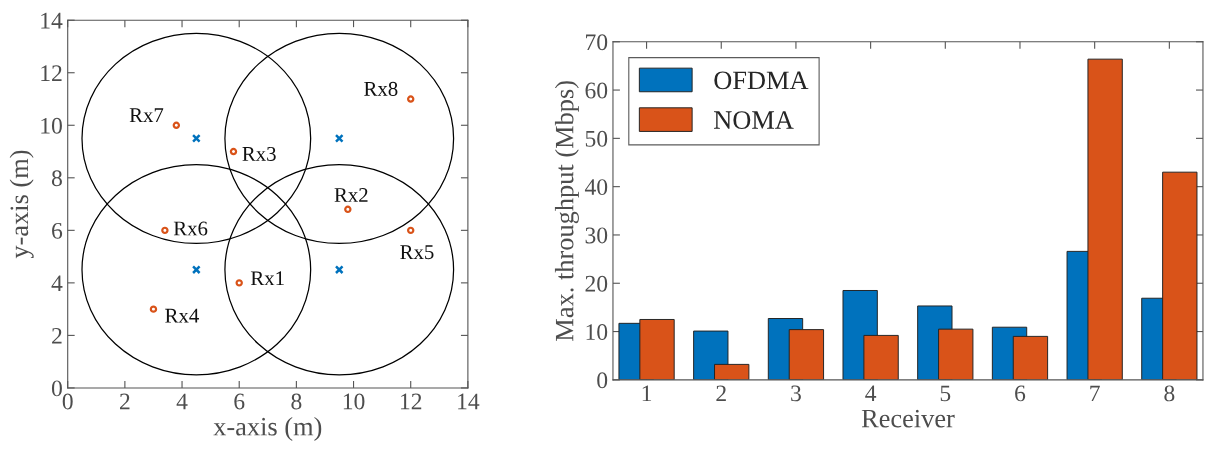 The height and width of the screenshot is (449, 1209). I want to click on y-tick-label: 70, so click(597, 42).